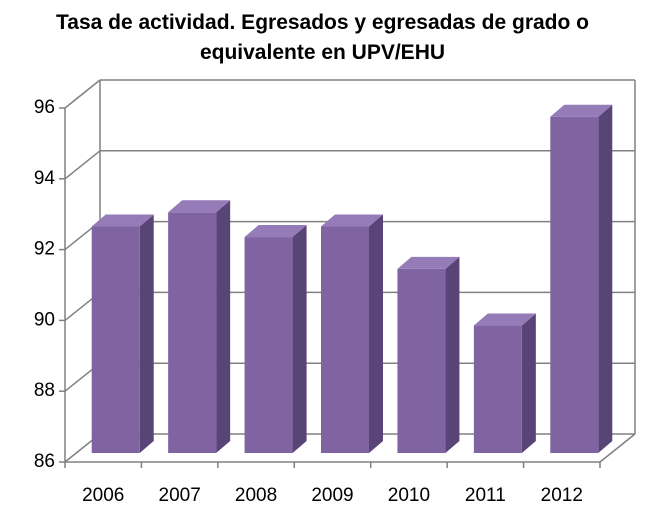 The height and width of the screenshot is (506, 645). I want to click on x-tick-label: 2012, so click(562, 495).